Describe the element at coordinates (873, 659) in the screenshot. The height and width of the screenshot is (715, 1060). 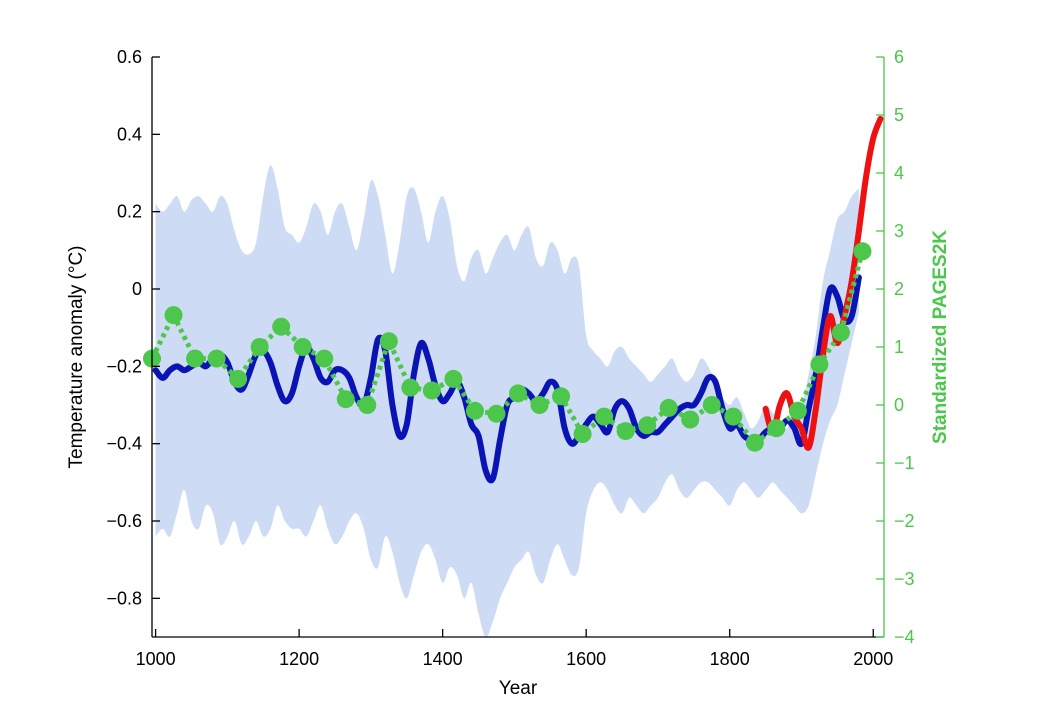
I see `x-tick-label-5: 2000` at that location.